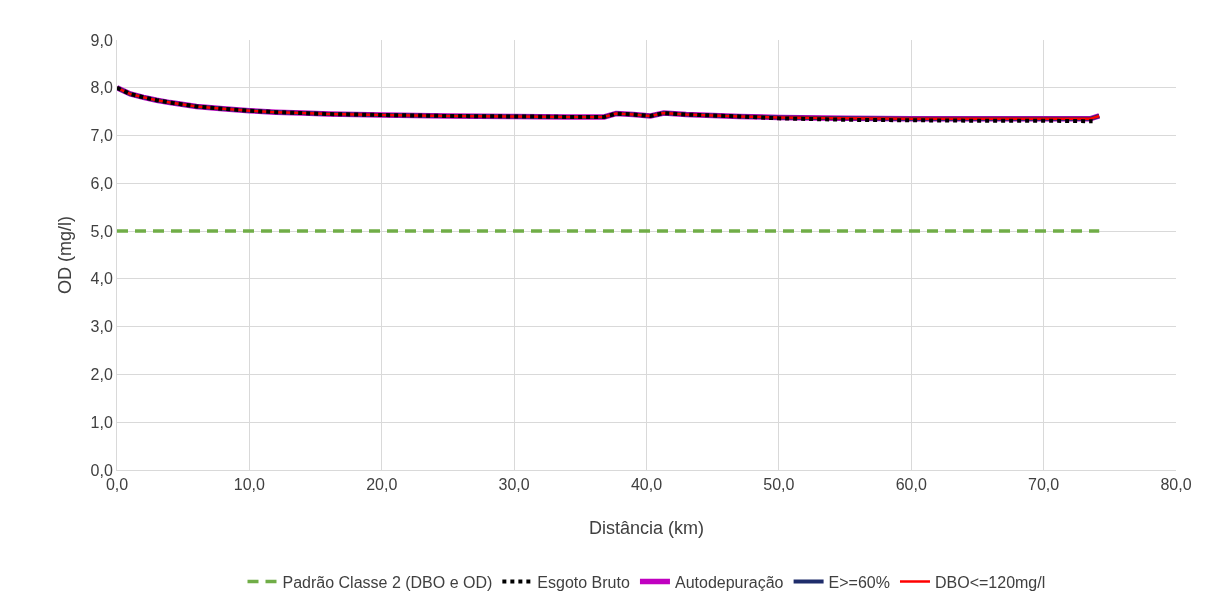  I want to click on legend-label: DBO<=120mg/l, so click(990, 582).